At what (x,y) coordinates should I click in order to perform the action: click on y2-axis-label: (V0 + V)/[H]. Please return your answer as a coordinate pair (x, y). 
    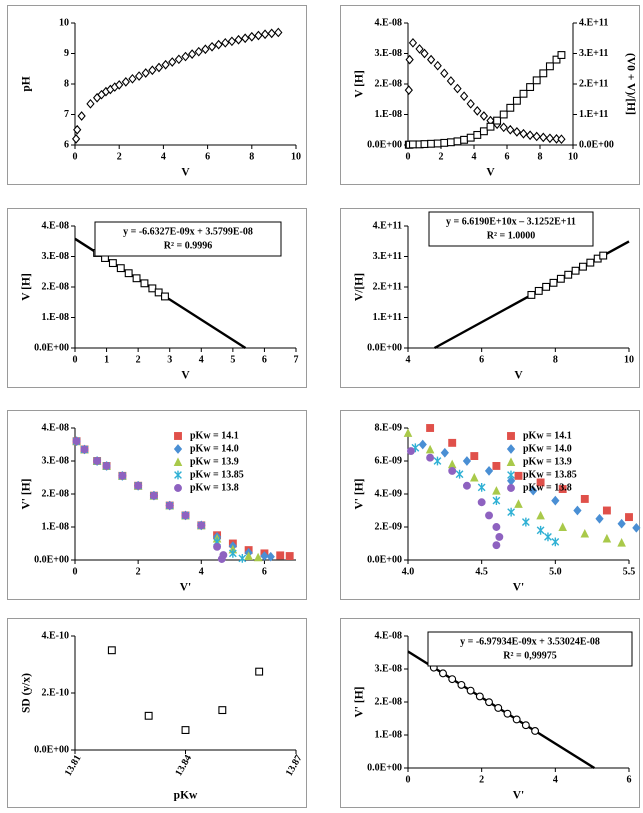
    Looking at the image, I should click on (630, 84).